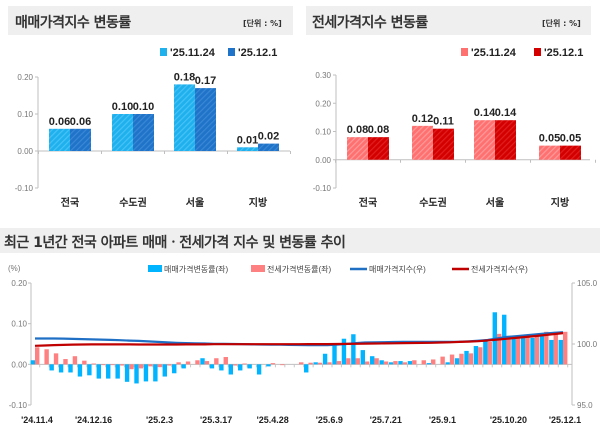 Image resolution: width=600 pixels, height=434 pixels. Describe the element at coordinates (37, 420) in the screenshot. I see `trend-x-tick-label: '24.11.4` at that location.